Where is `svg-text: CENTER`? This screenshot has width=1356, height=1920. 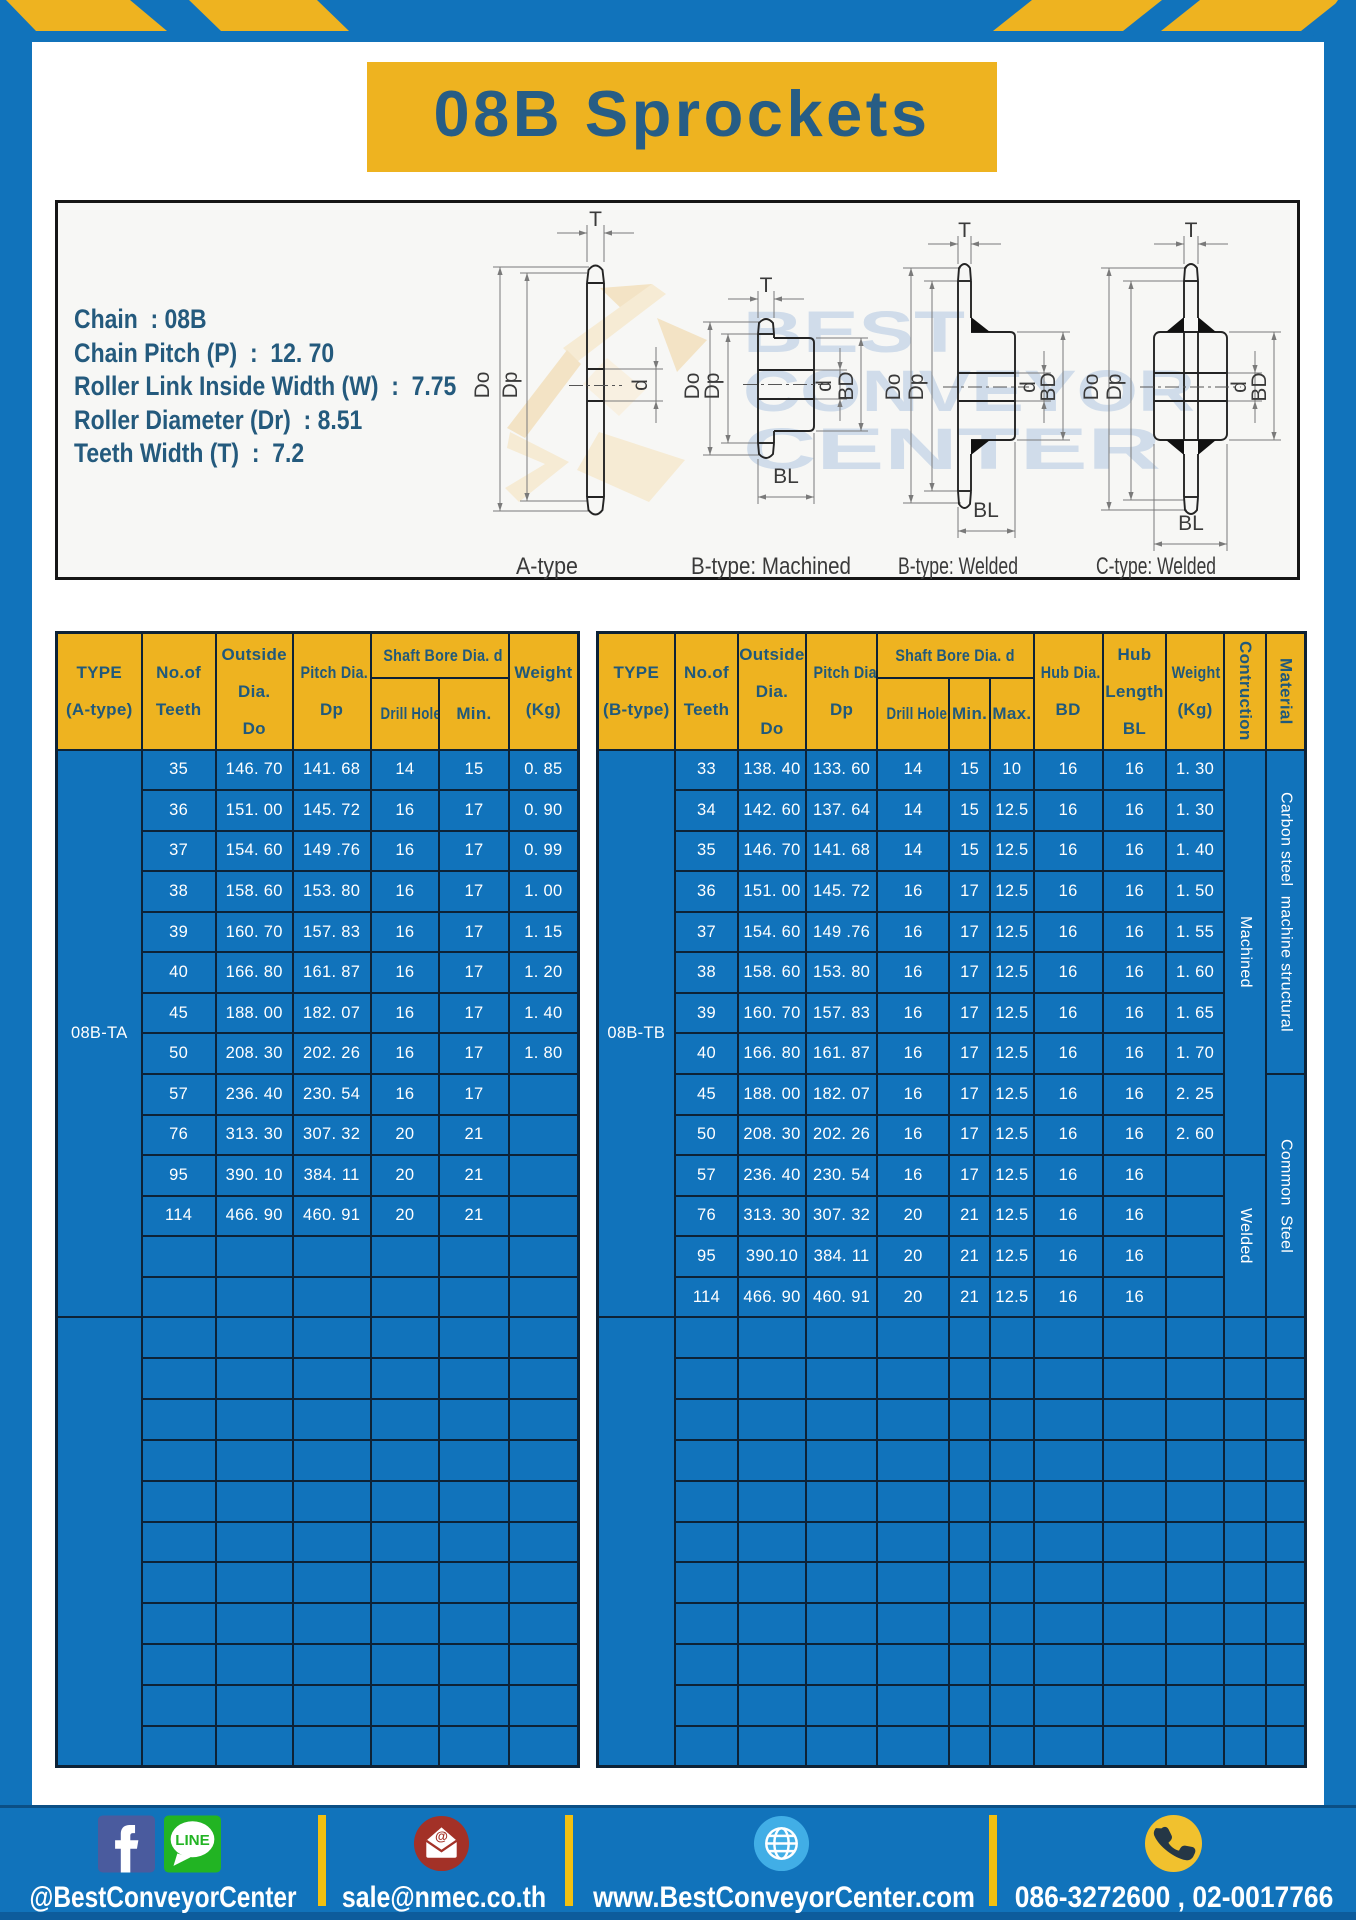 svg-text: CENTER is located at coordinates (952, 449).